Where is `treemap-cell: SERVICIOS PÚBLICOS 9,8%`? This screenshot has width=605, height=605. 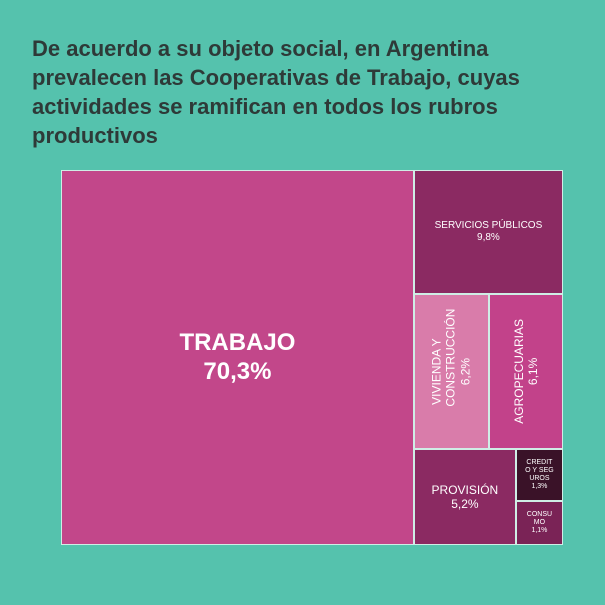 treemap-cell: SERVICIOS PÚBLICOS 9,8% is located at coordinates (488, 232).